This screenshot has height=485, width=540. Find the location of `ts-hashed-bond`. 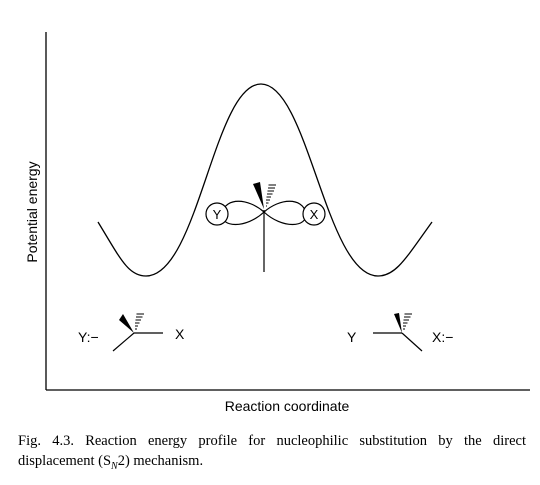

ts-hashed-bond is located at coordinates (271, 195).